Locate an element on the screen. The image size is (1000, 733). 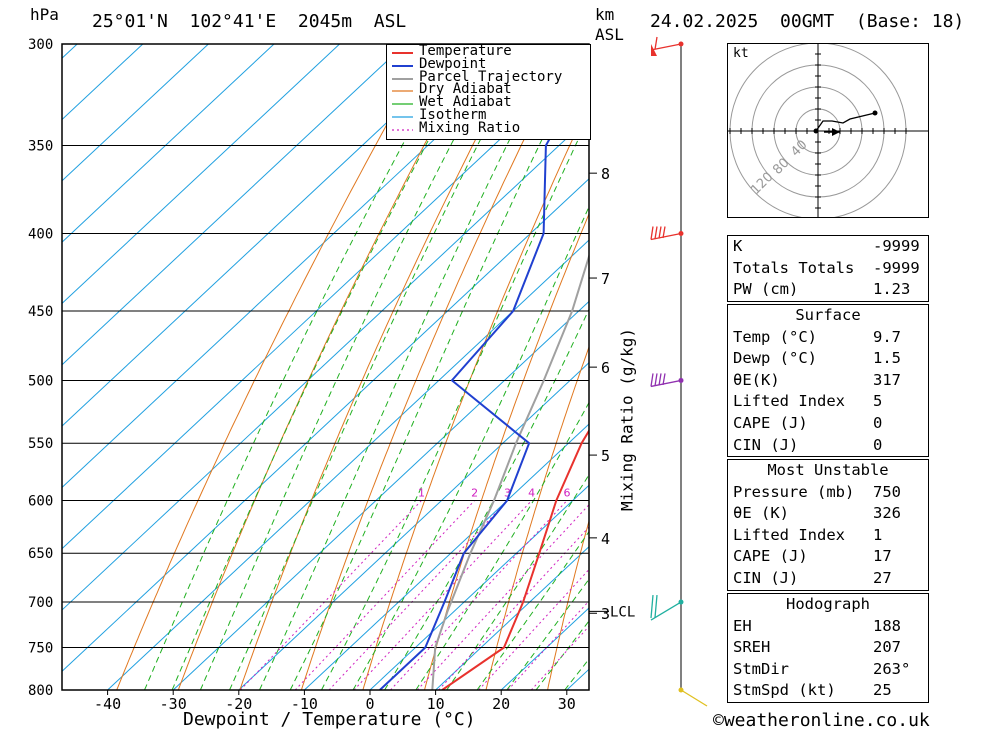
asl-label: ASL is located at coordinates (609, 34).